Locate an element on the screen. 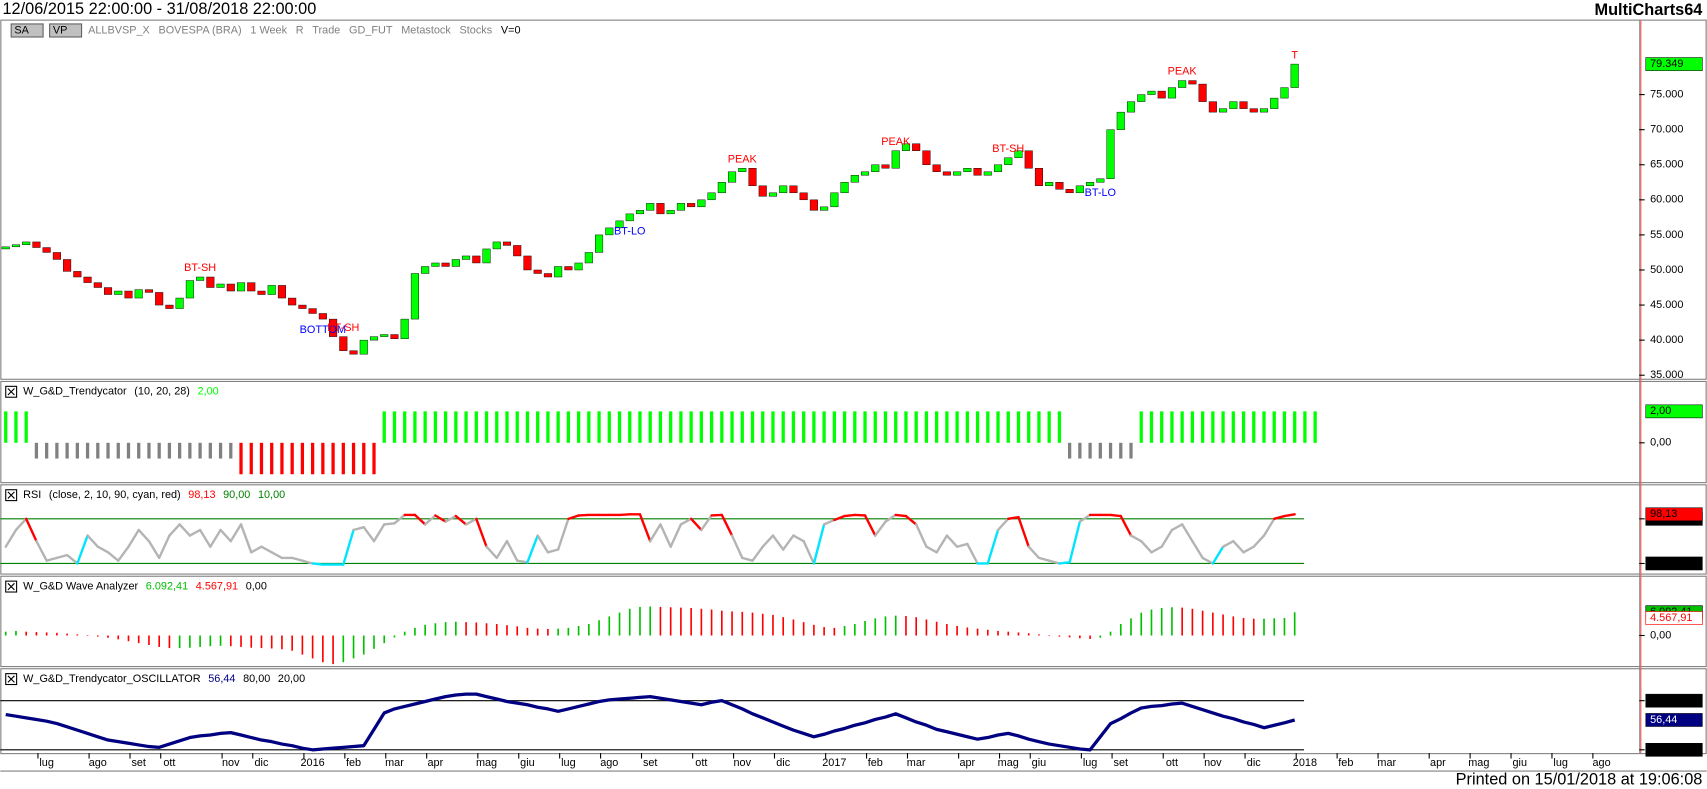 This screenshot has width=1707, height=789. time-label: giu is located at coordinates (1519, 763).